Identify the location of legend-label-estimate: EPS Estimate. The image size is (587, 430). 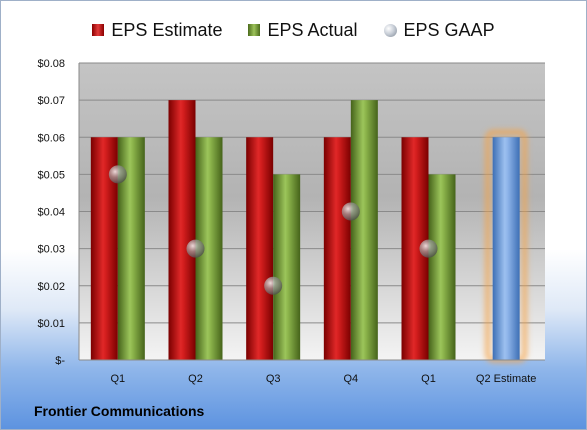
(167, 29).